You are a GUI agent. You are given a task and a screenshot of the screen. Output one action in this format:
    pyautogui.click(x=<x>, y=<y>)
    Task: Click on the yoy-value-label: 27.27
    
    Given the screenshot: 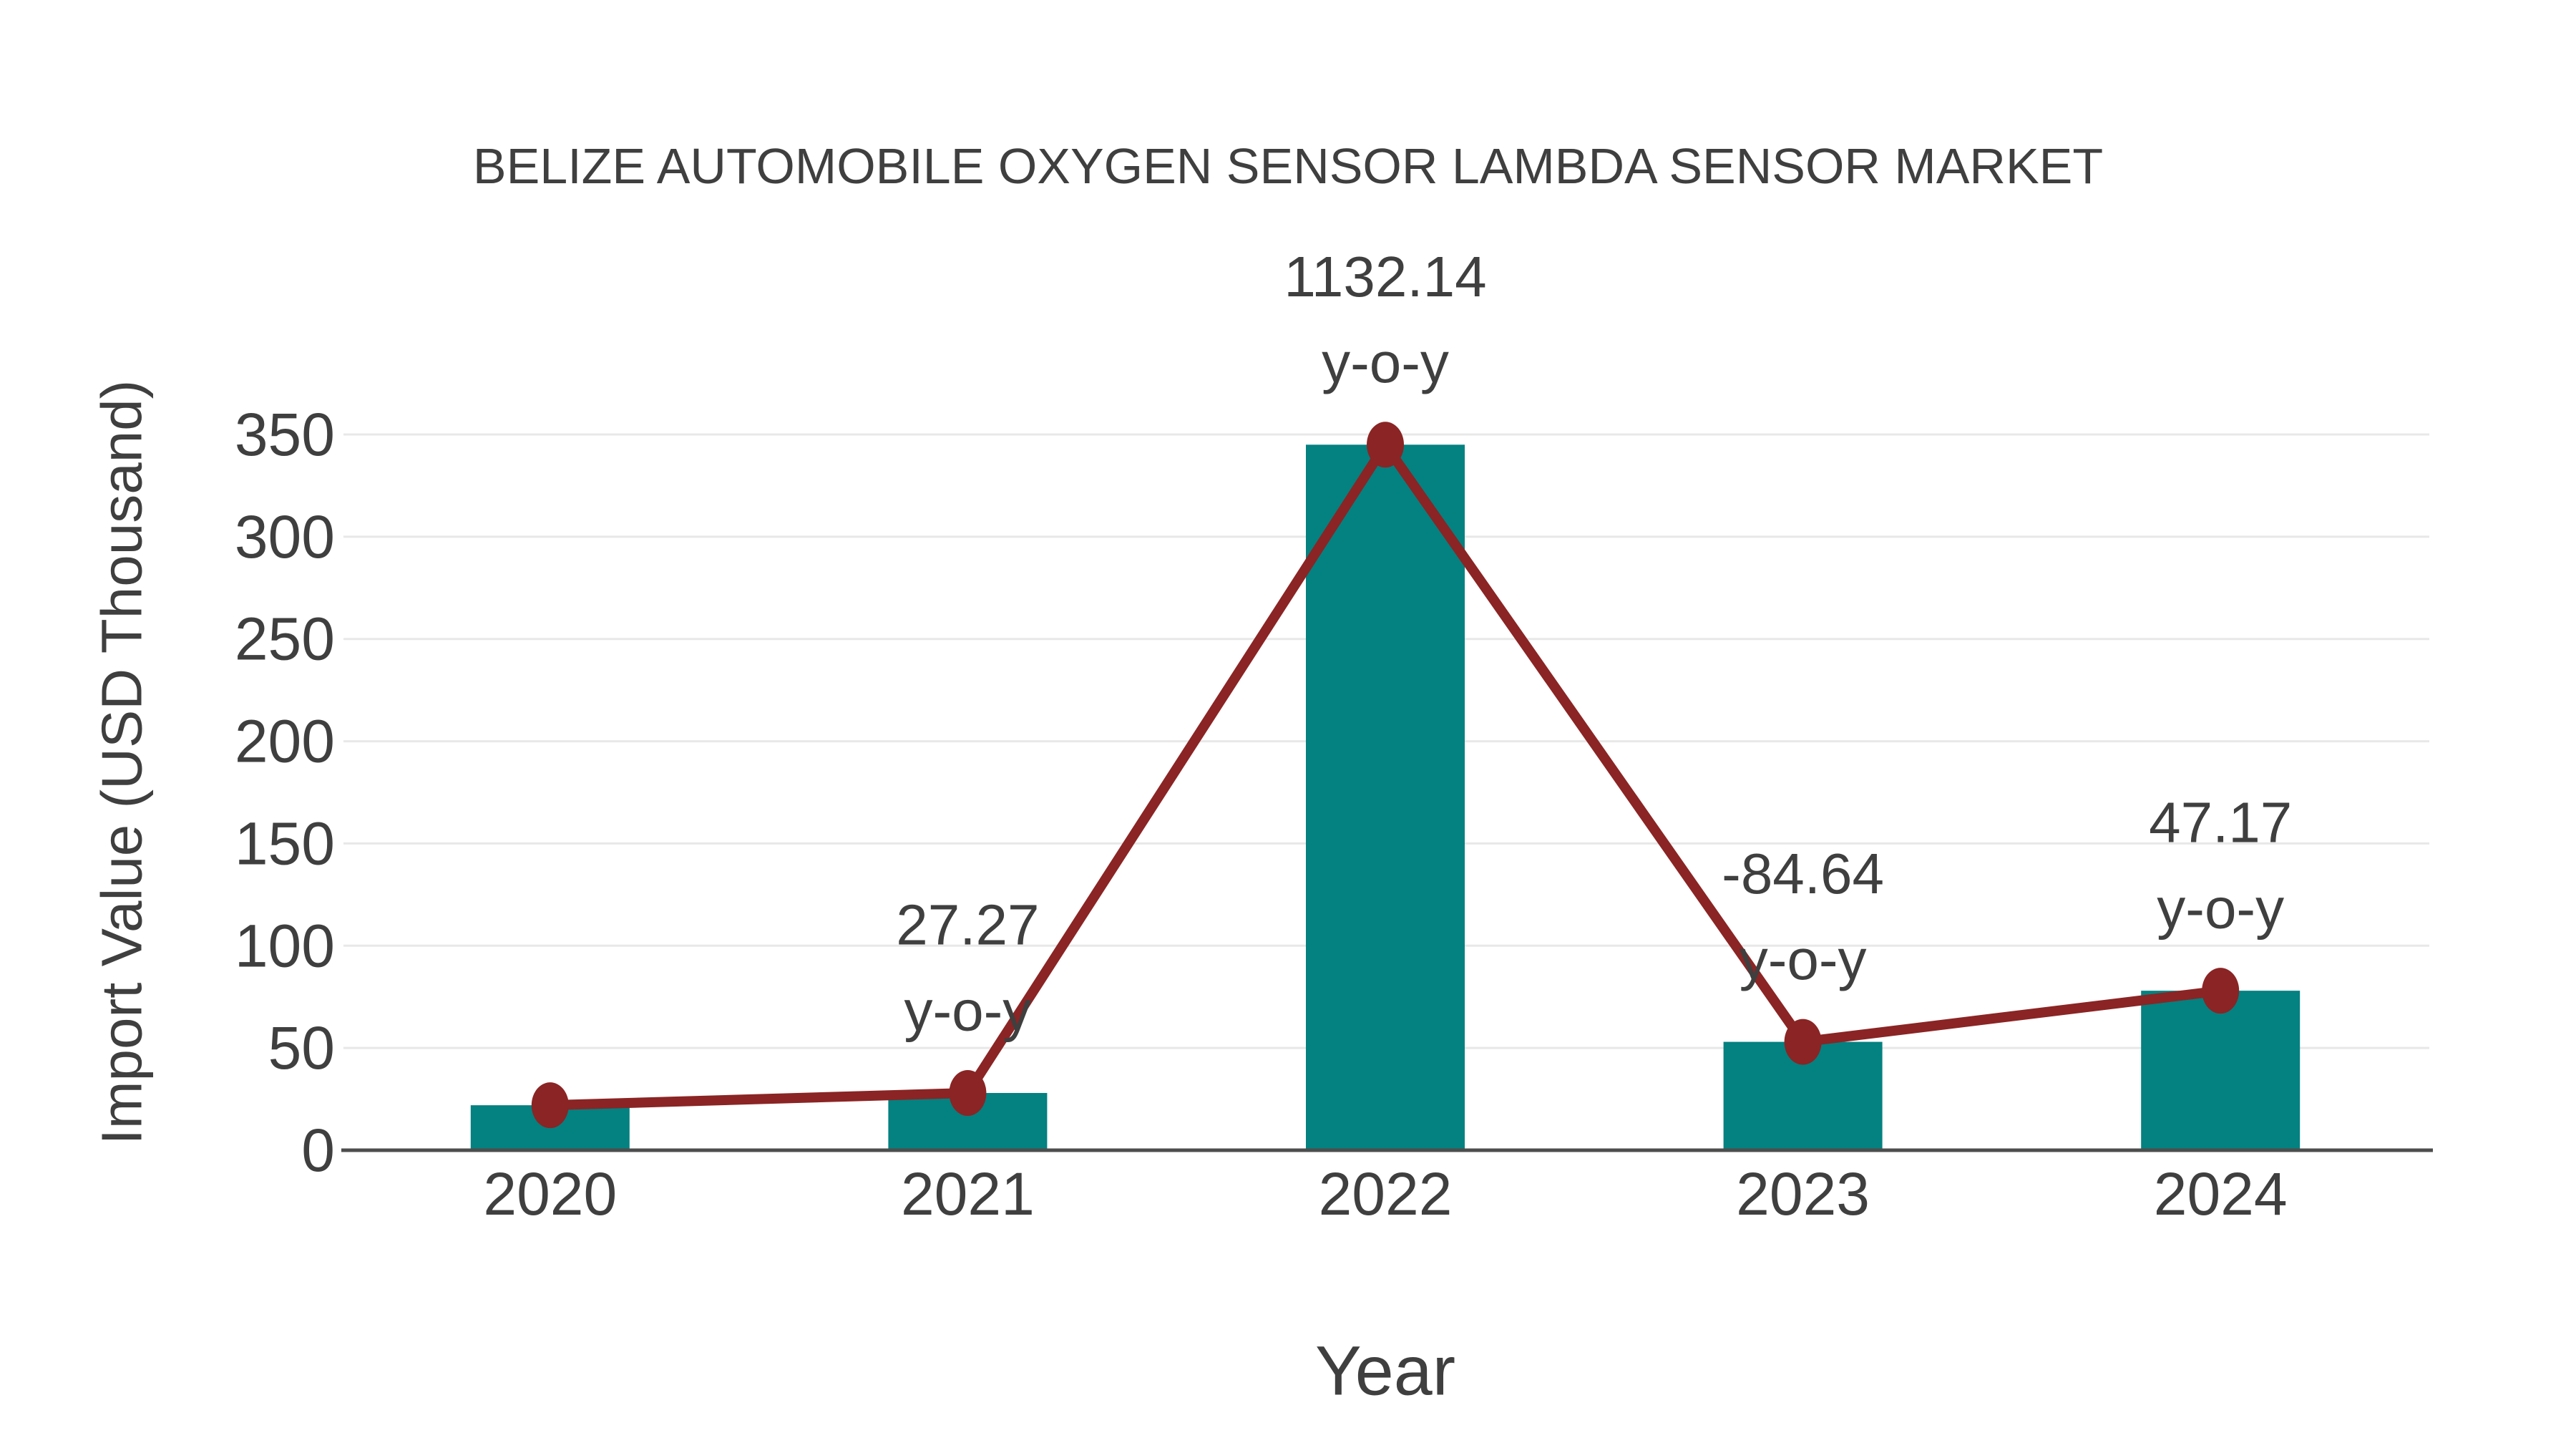 What is the action you would take?
    pyautogui.click(x=967, y=925)
    